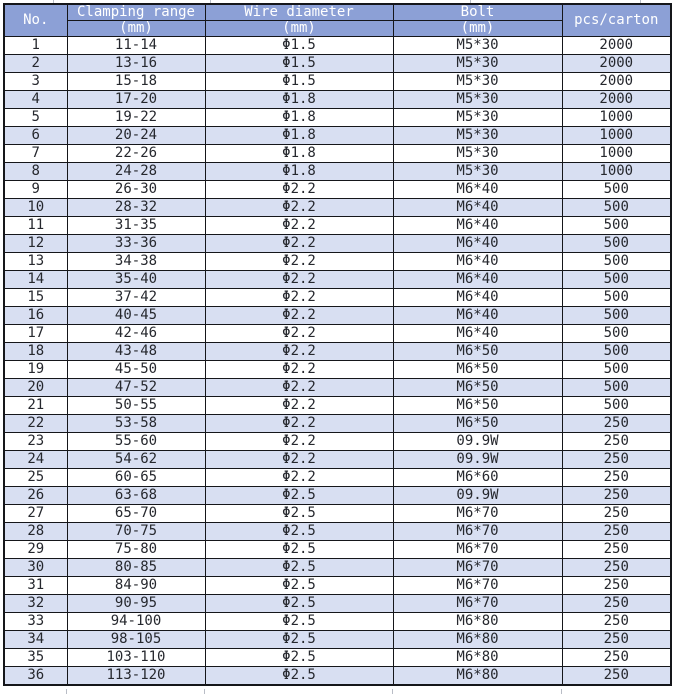 This screenshot has height=694, width=674. I want to click on table-cell: 11, so click(35, 225).